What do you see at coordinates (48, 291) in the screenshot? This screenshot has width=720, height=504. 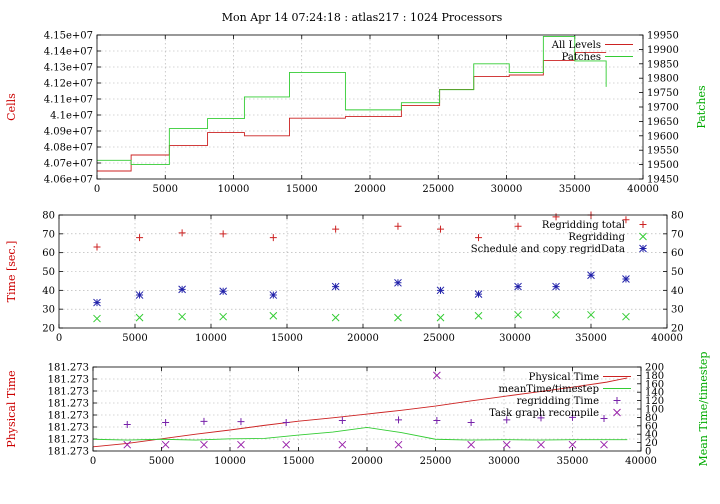 I see `y-tick-label: 40` at bounding box center [48, 291].